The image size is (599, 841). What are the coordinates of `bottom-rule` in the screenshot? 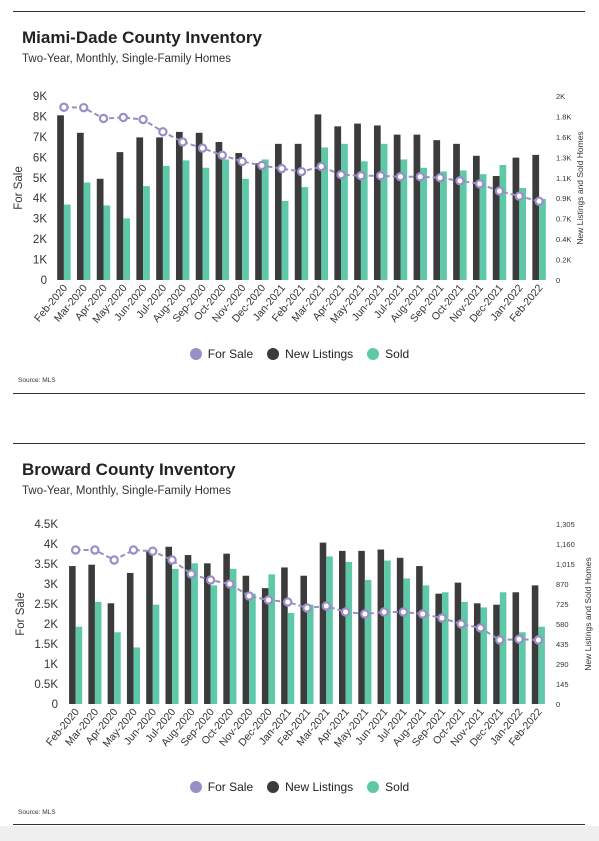 It's located at (299, 824).